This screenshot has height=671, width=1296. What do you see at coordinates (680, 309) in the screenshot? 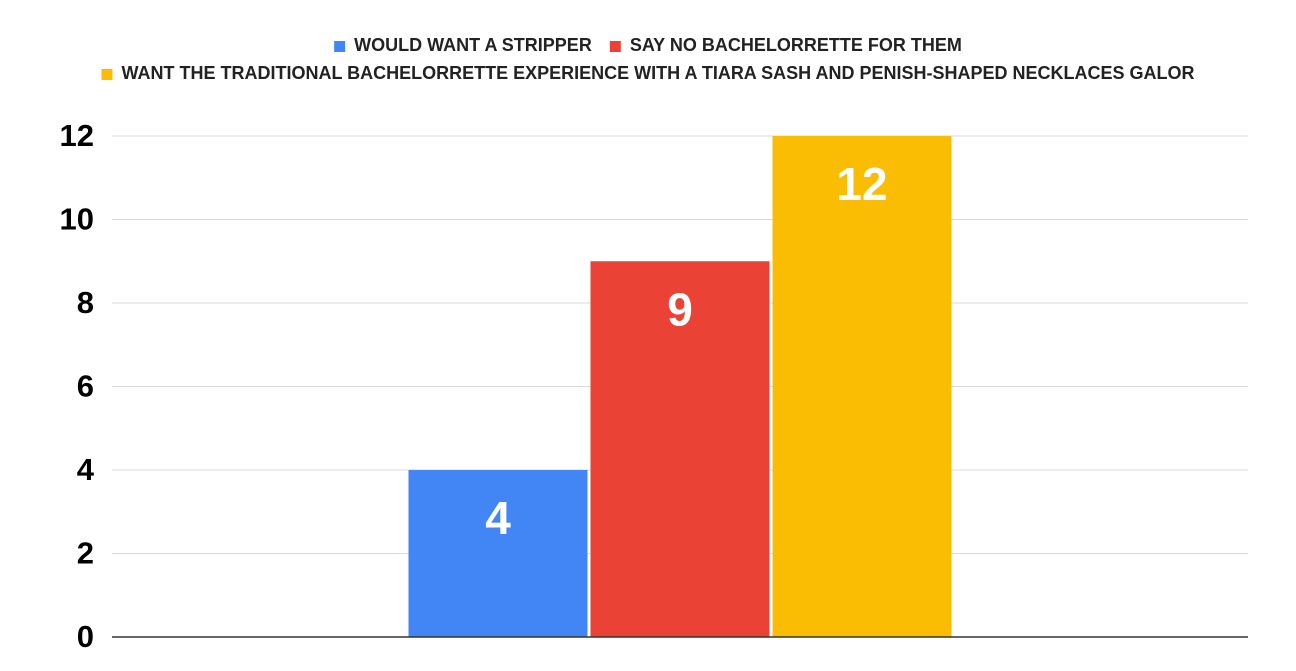
I see `value-label: 9` at bounding box center [680, 309].